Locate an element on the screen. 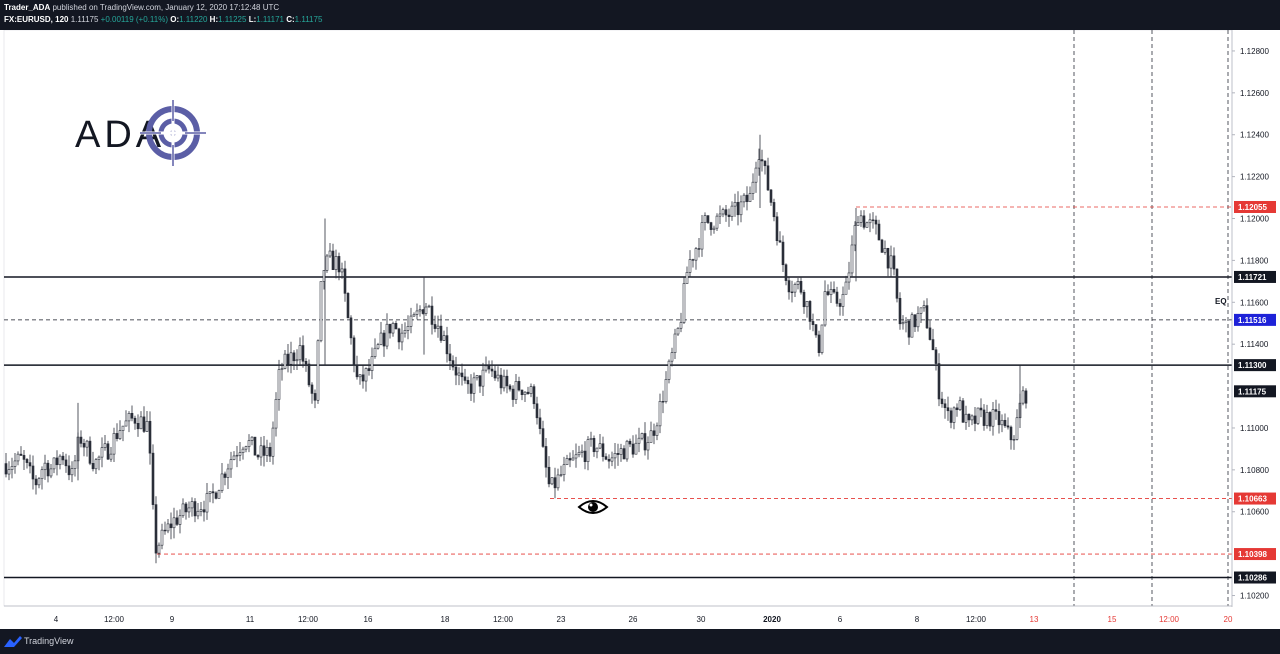 This screenshot has height=654, width=1280. tradingview-brand: TradingView is located at coordinates (49, 641).